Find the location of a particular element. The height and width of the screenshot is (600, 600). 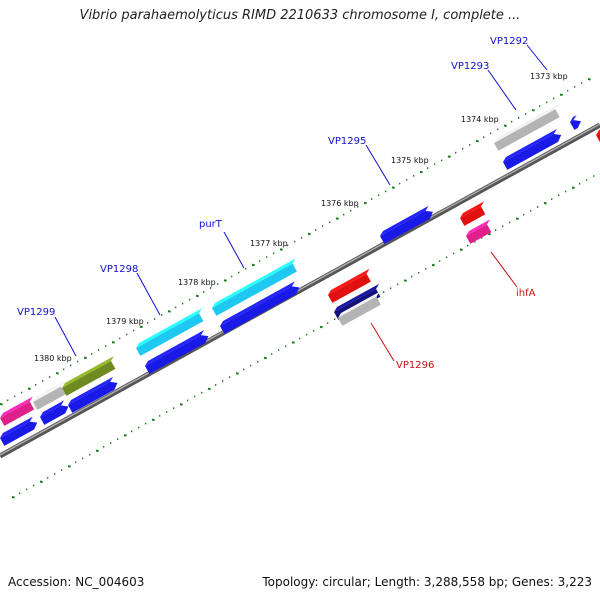

tick-label-1376: 1376 kbp is located at coordinates (340, 203).